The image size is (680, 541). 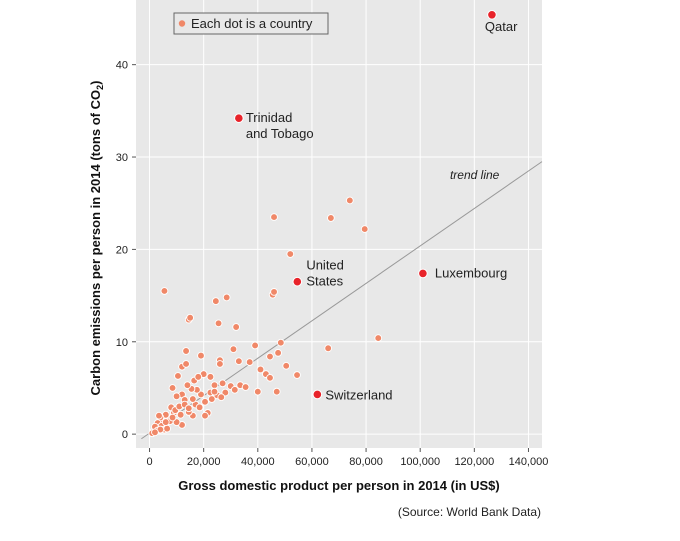 What do you see at coordinates (420, 462) in the screenshot?
I see `x-tick-label: 100,000` at bounding box center [420, 462].